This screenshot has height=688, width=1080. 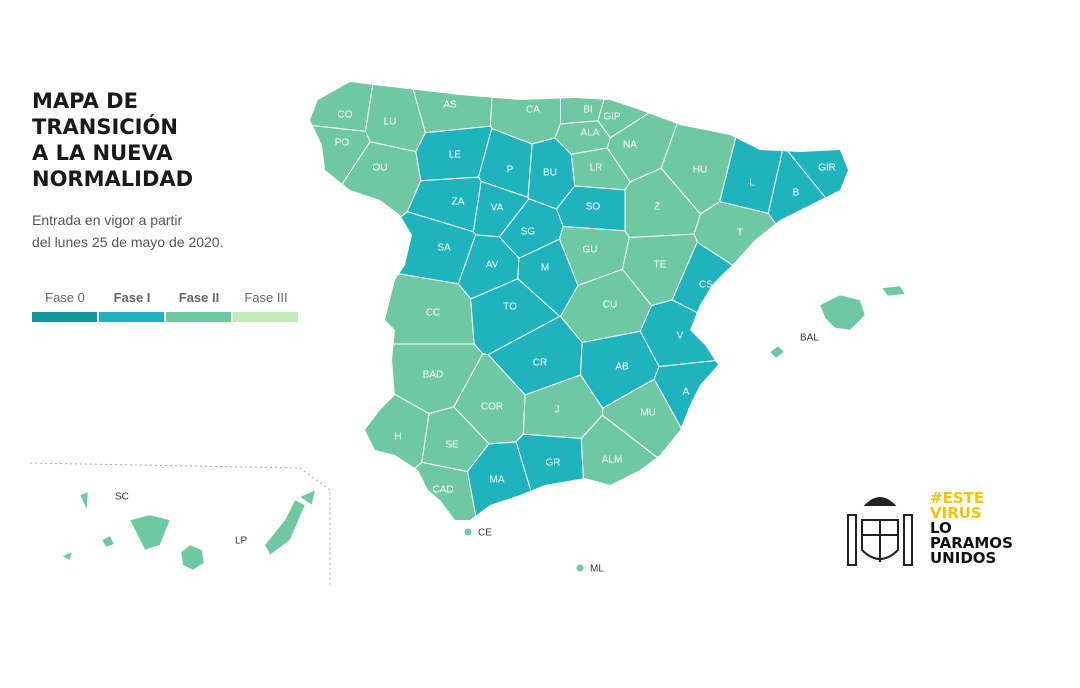 I want to click on province-label: SG, so click(x=528, y=232).